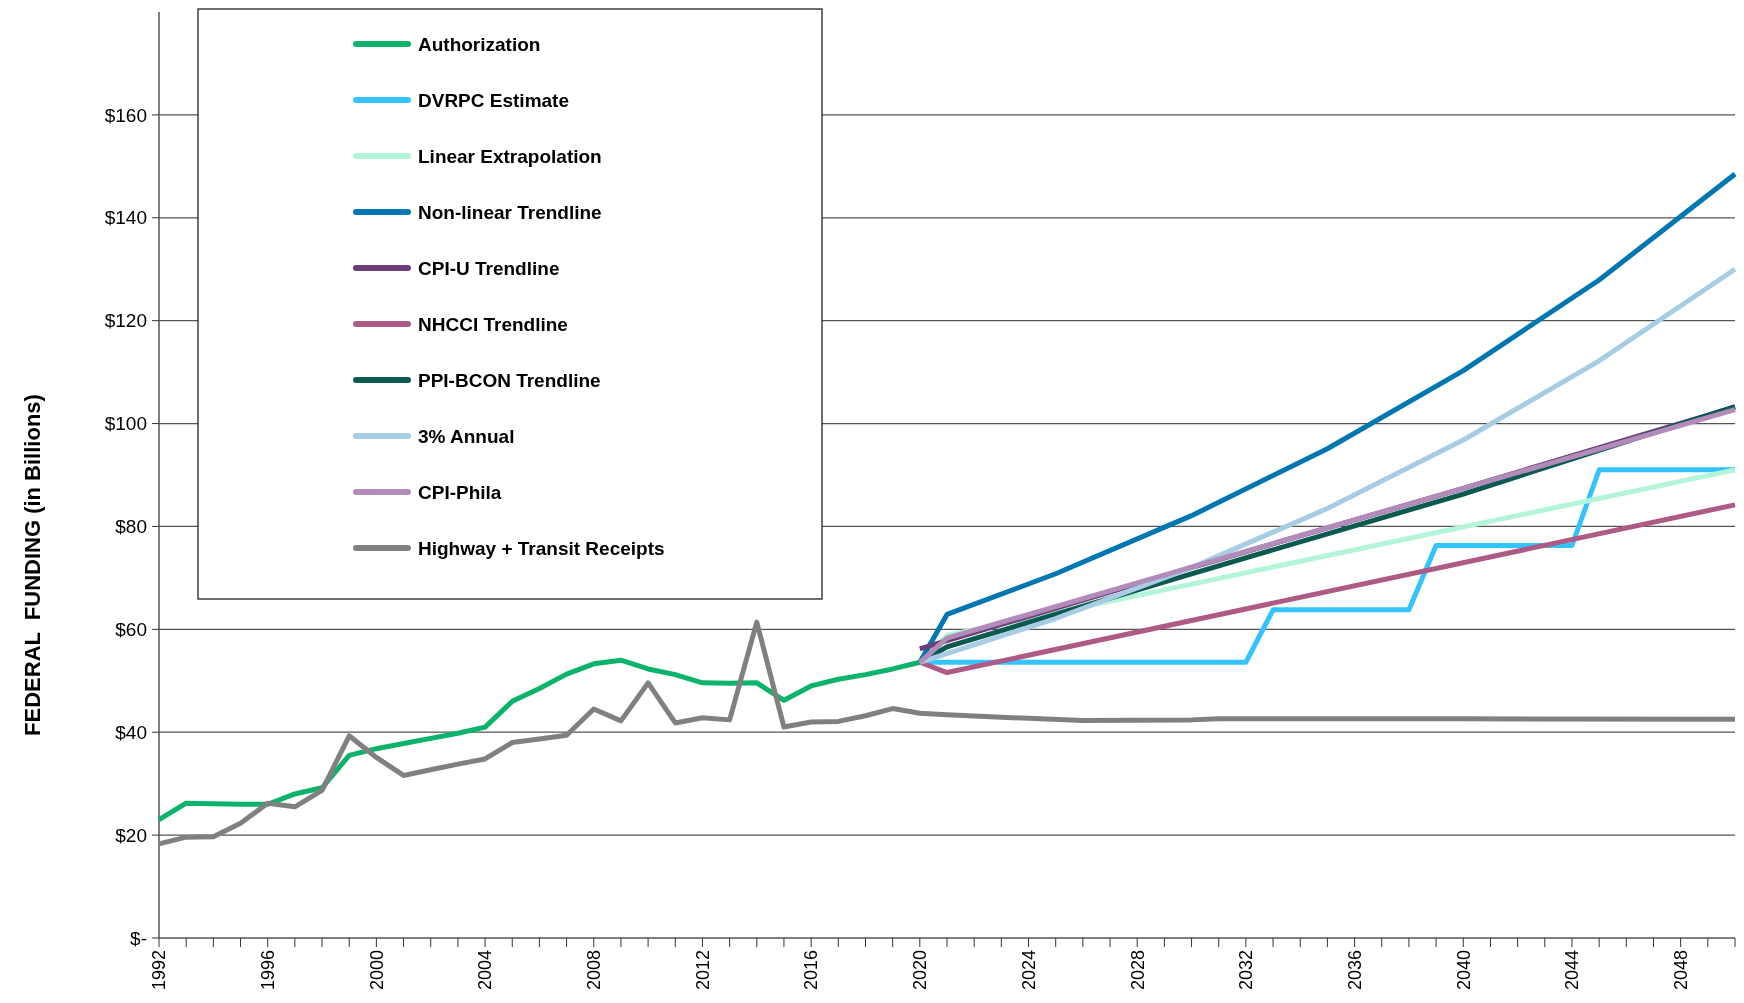 The width and height of the screenshot is (1744, 1003). What do you see at coordinates (702, 970) in the screenshot?
I see `x-tick-label: 2012` at bounding box center [702, 970].